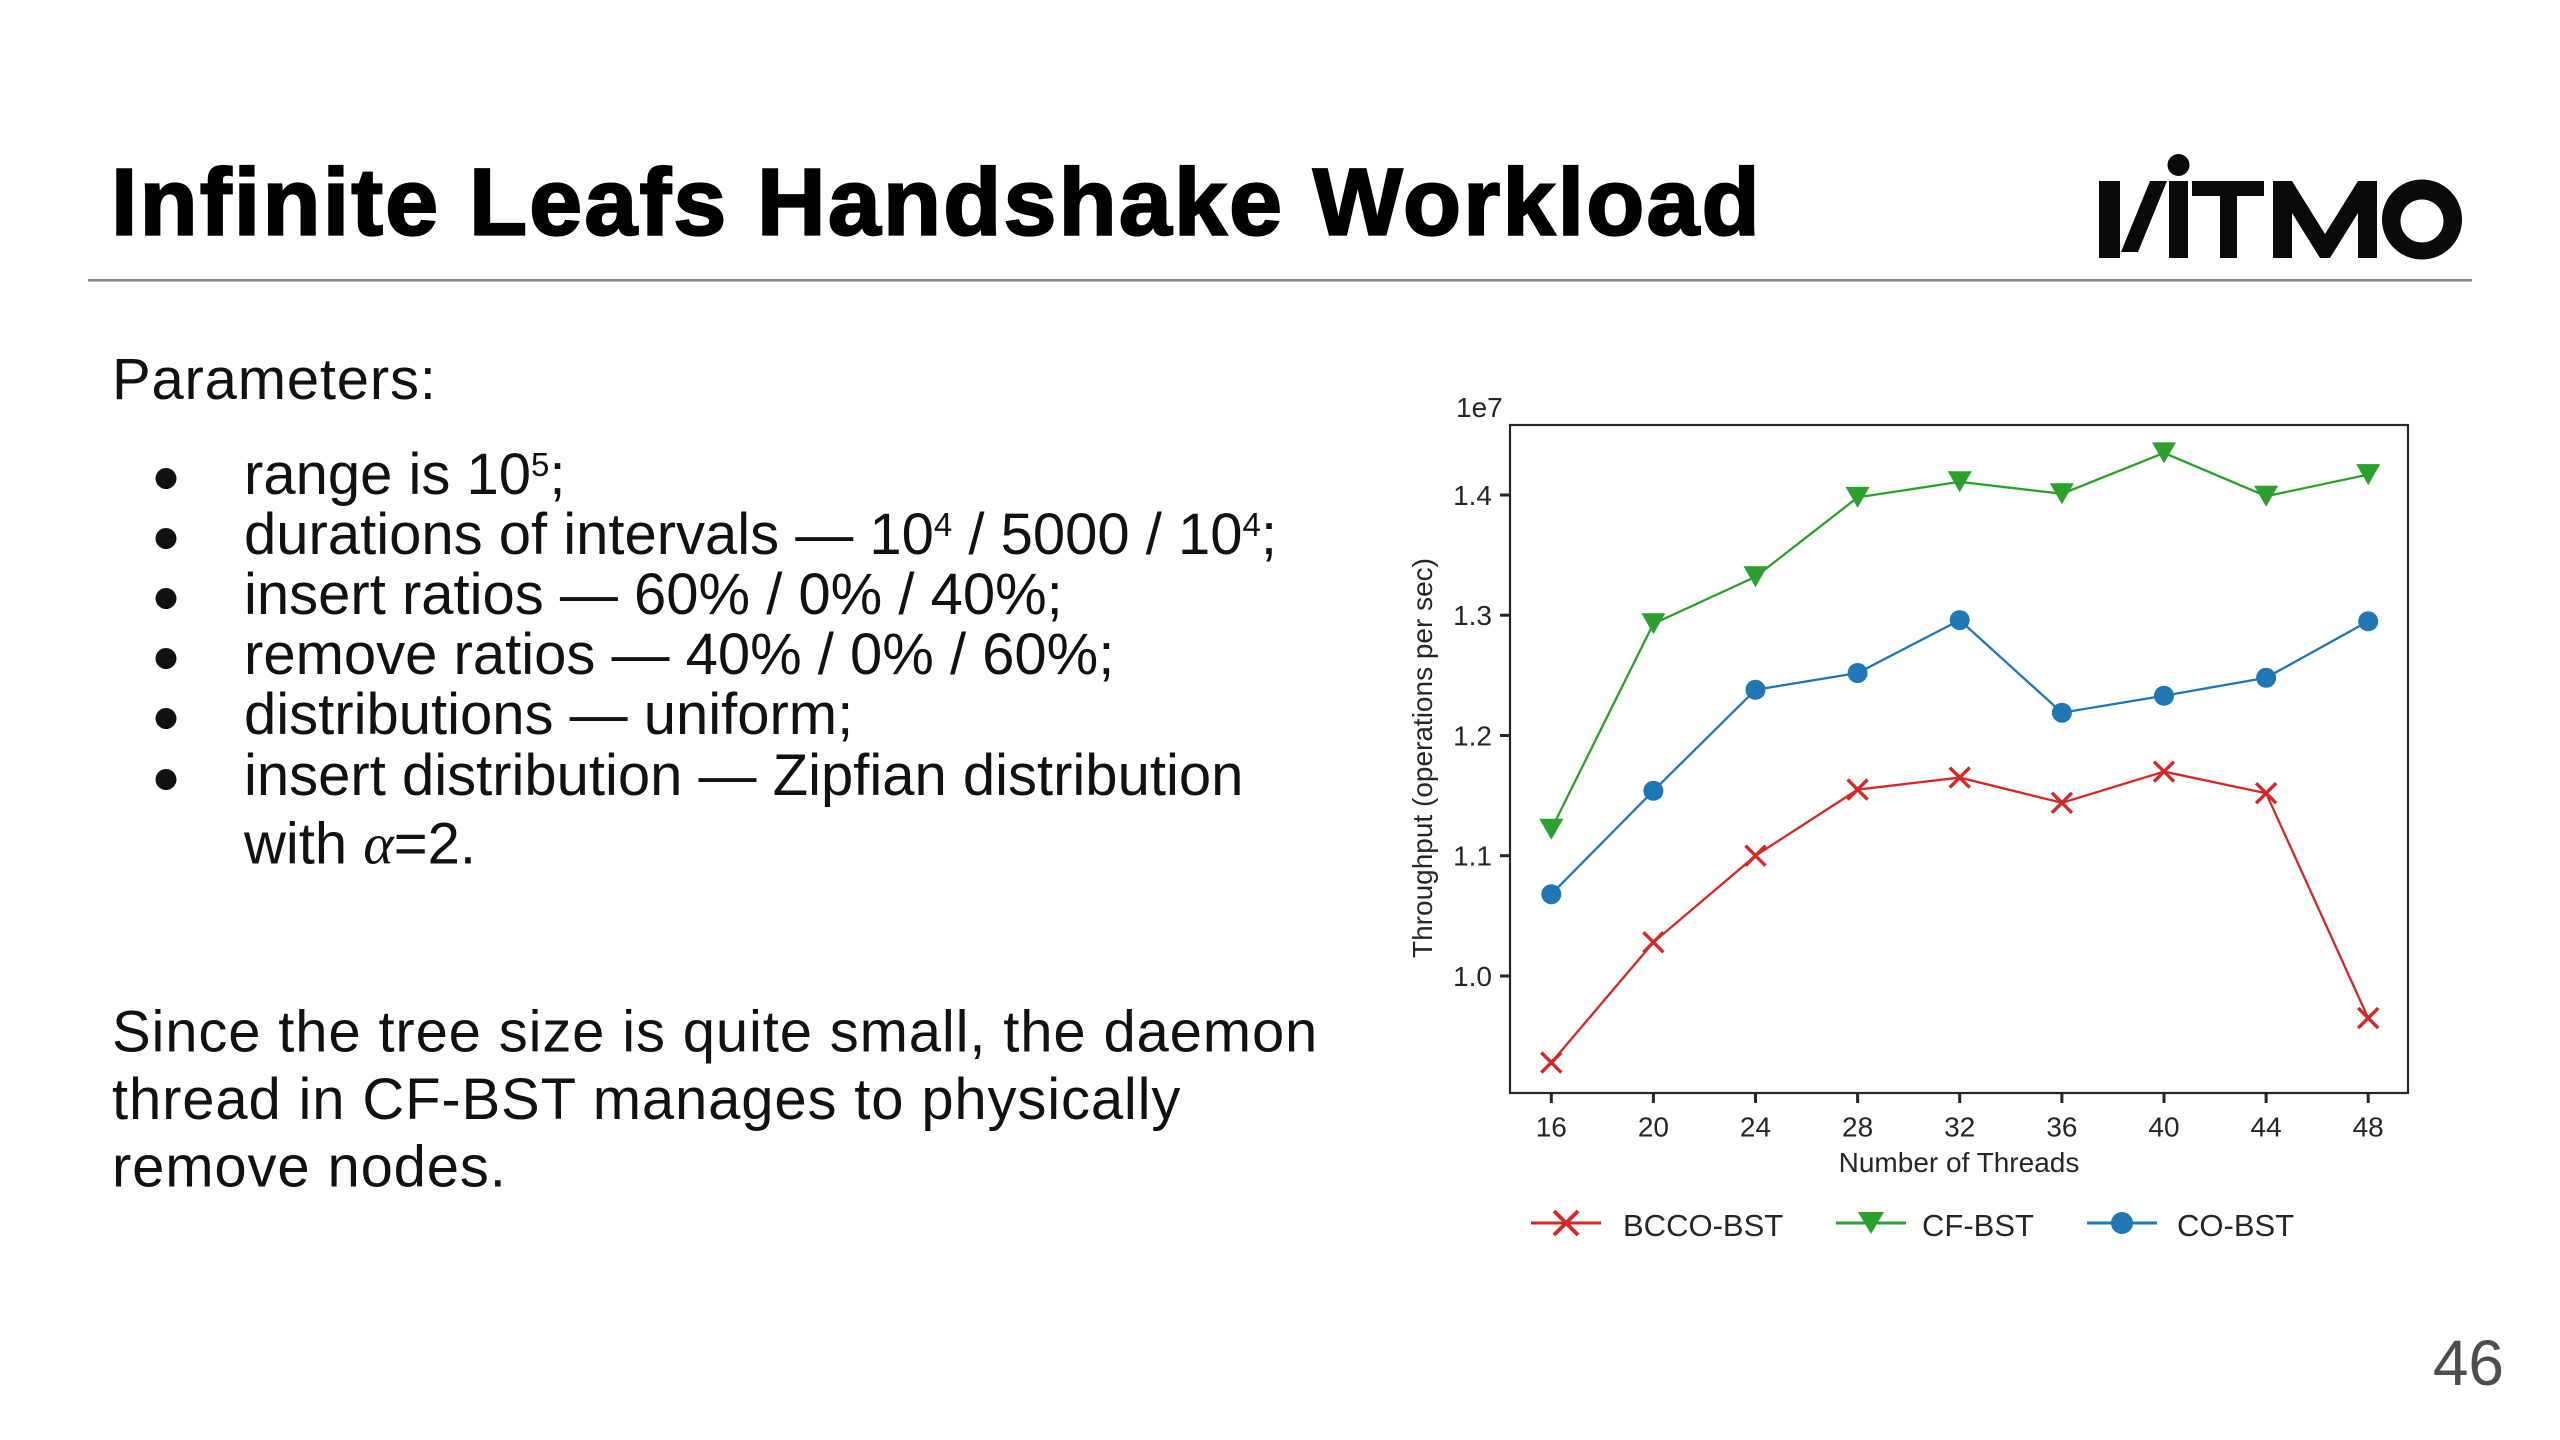 This screenshot has height=1440, width=2560. I want to click on svg-text:Infinite Leafs Handshake Workl: Infinite Leafs Handshake Workload, so click(936, 203).